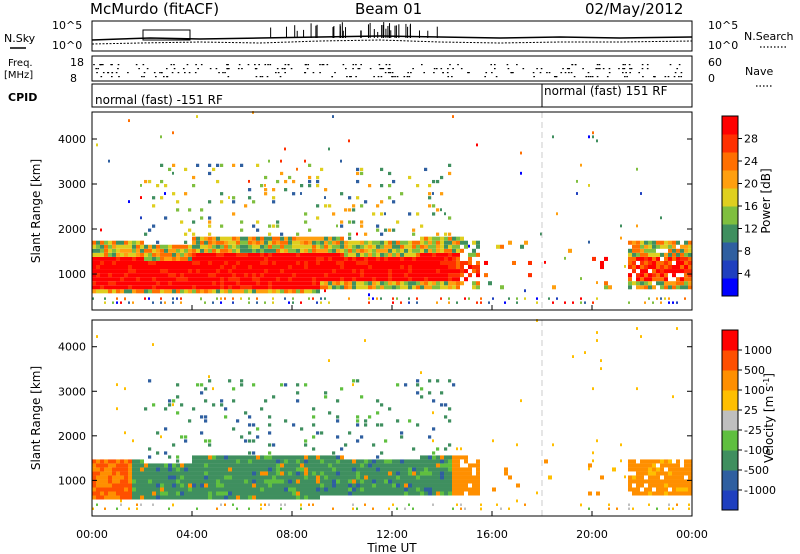 The width and height of the screenshot is (800, 554). What do you see at coordinates (72, 480) in the screenshot?
I see `y-tick-label: 1000` at bounding box center [72, 480].